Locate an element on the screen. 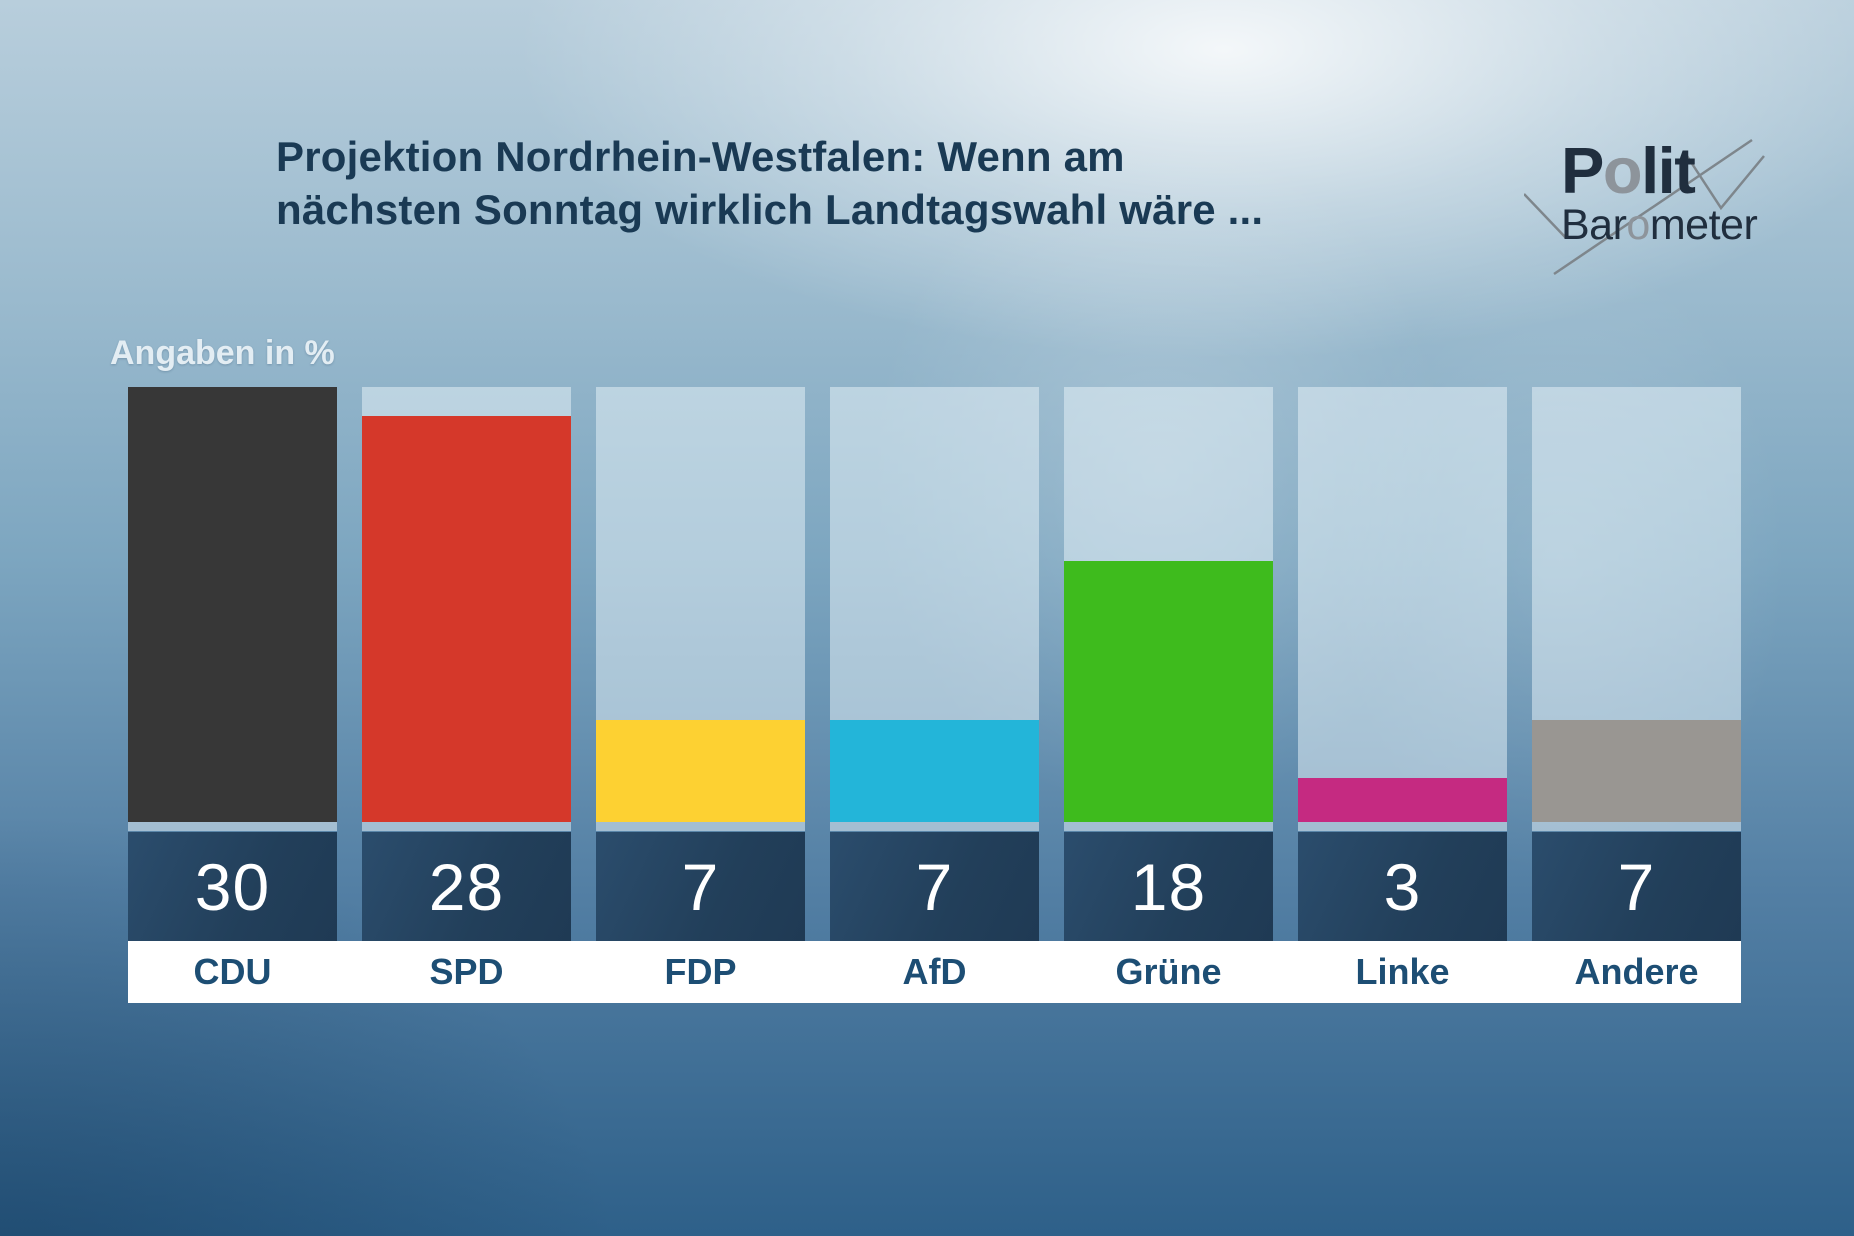  logo-barometer-post: meter is located at coordinates (1703, 225).